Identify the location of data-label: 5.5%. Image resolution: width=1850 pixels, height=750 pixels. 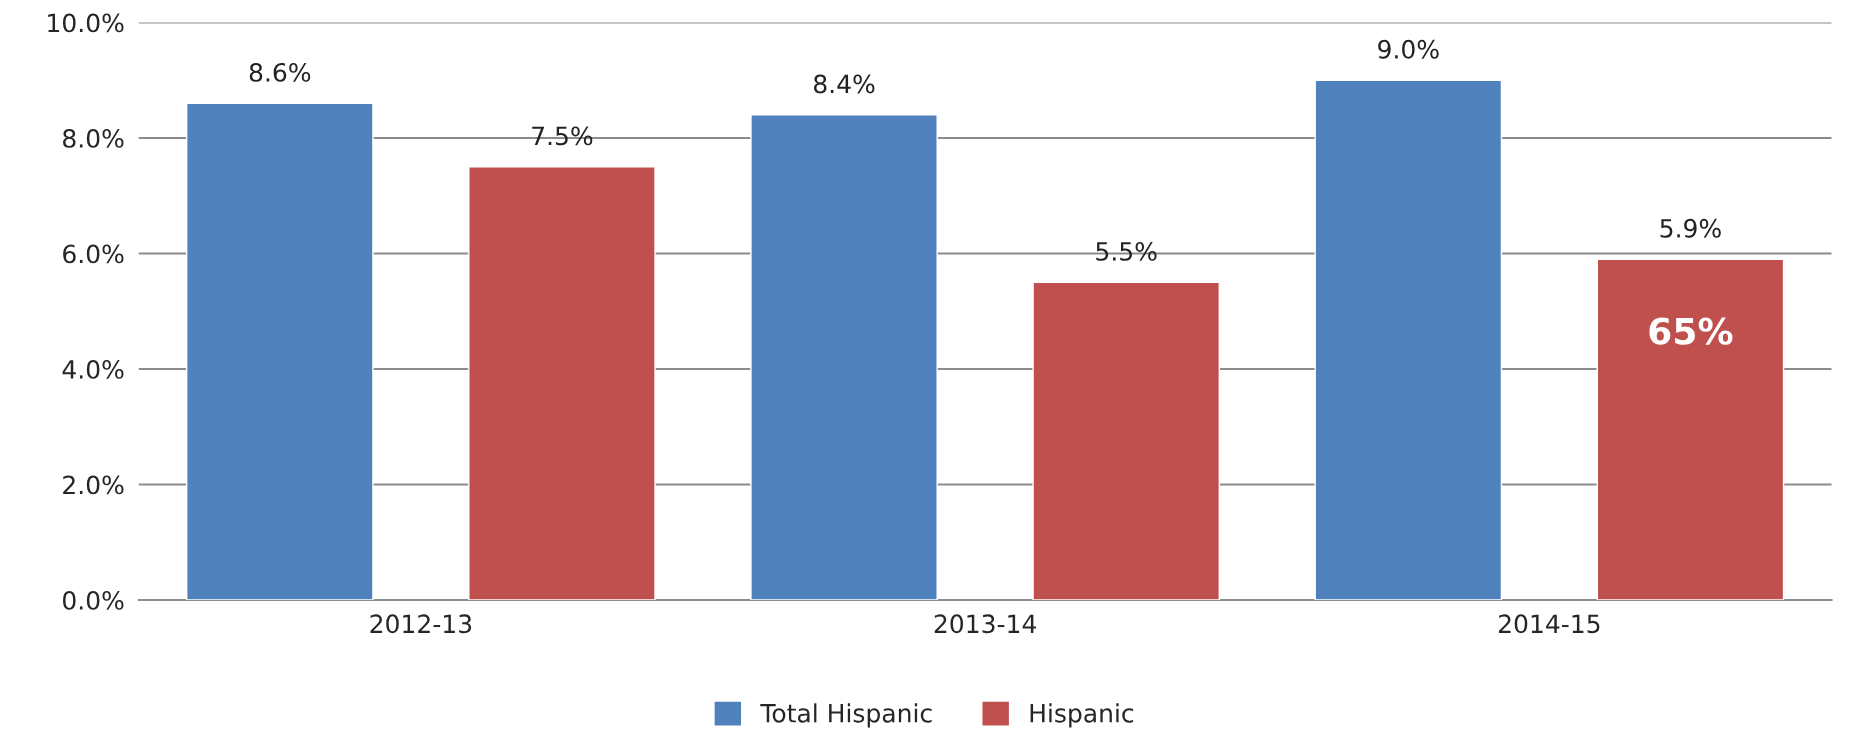
(1126, 251).